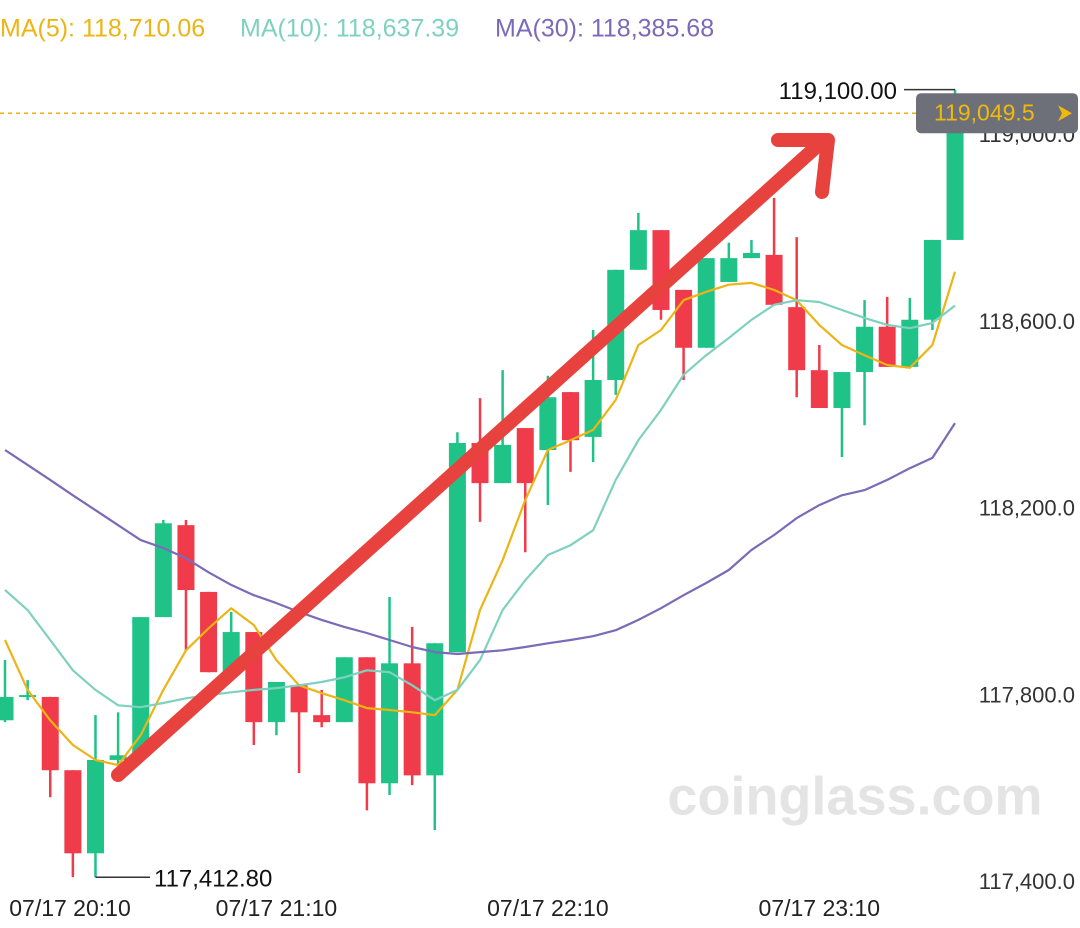 This screenshot has width=1080, height=928. Describe the element at coordinates (984, 112) in the screenshot. I see `price-tag-label: 119,049.5` at that location.